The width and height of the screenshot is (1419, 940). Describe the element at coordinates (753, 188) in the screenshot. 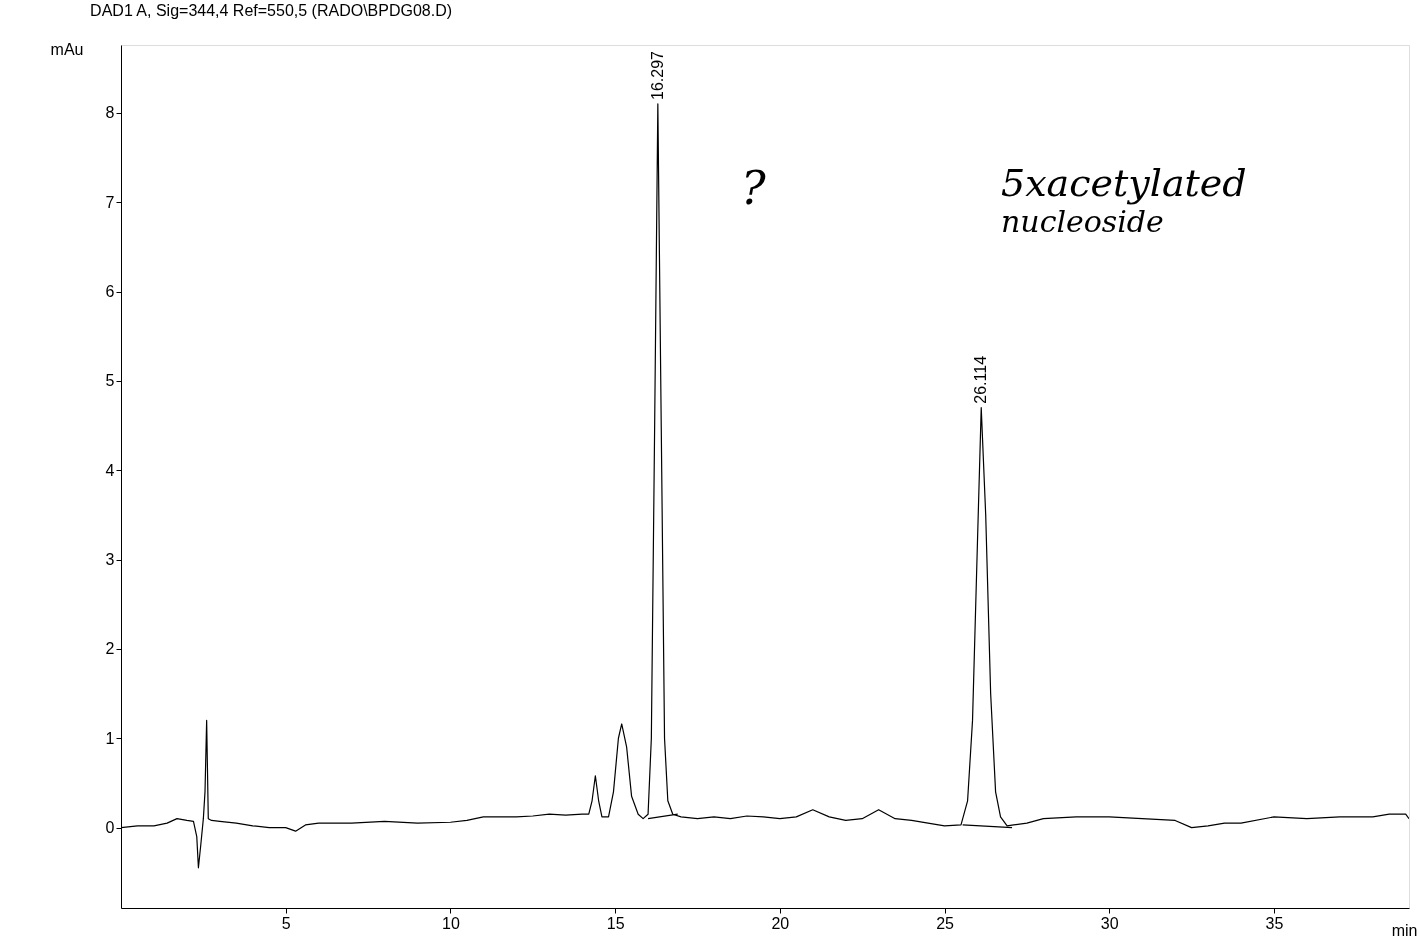

I see `annotation: ?` at that location.